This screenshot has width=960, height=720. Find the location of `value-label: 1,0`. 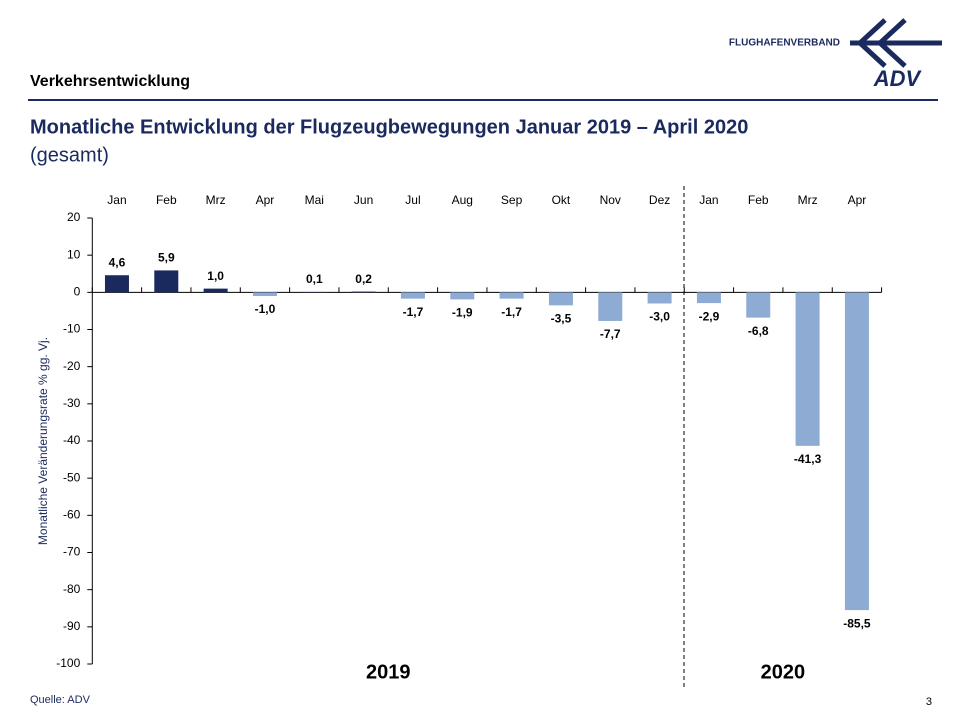

value-label: 1,0 is located at coordinates (215, 276).